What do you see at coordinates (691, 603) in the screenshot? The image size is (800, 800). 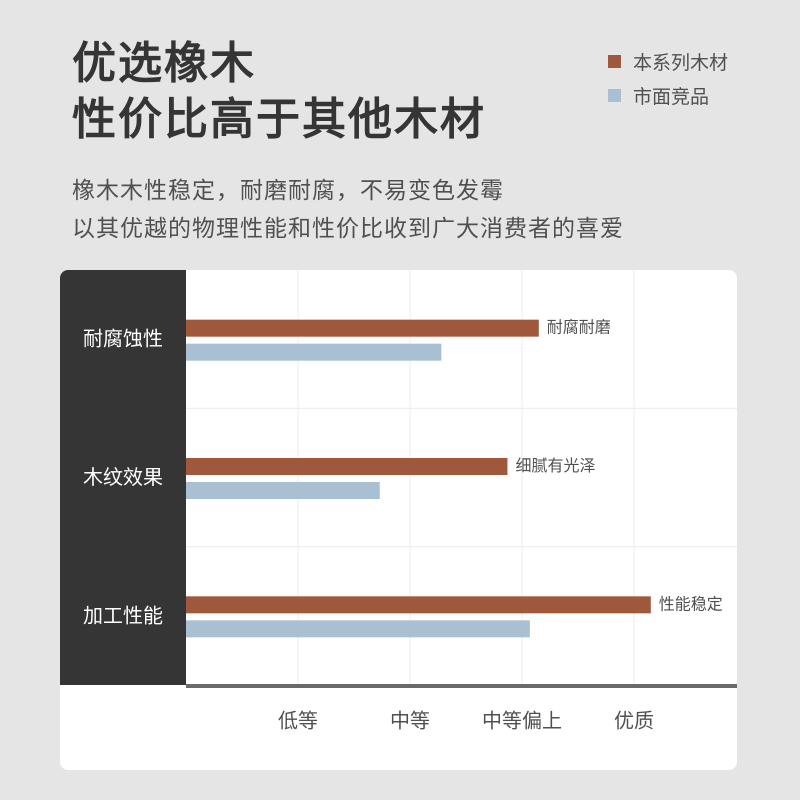 I see `bar-annotation: 性能稳定` at bounding box center [691, 603].